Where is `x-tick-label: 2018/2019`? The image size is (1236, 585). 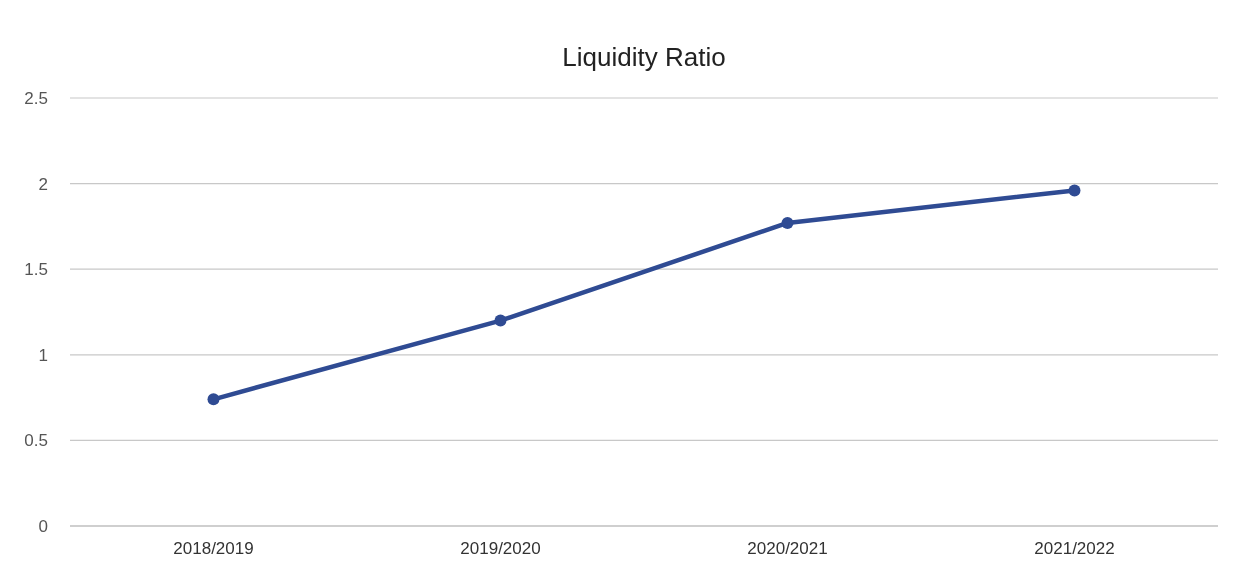
x-tick-label: 2018/2019 is located at coordinates (213, 548).